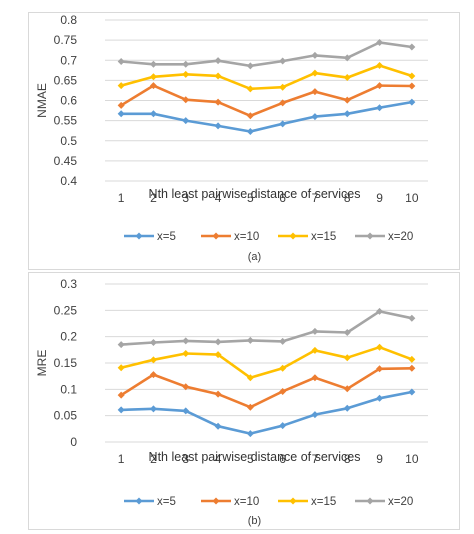 The image size is (474, 534). Describe the element at coordinates (400, 237) in the screenshot. I see `panel-a-legend-label: x=20` at that location.